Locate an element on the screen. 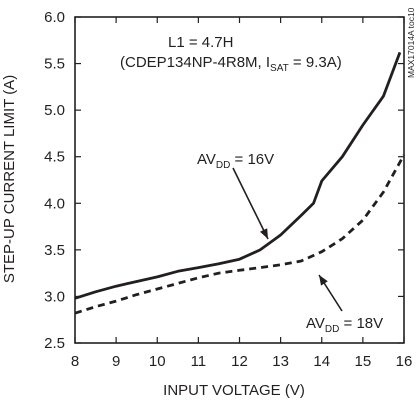 Image resolution: width=419 pixels, height=407 pixels. x-tick-label: 11 is located at coordinates (199, 361).